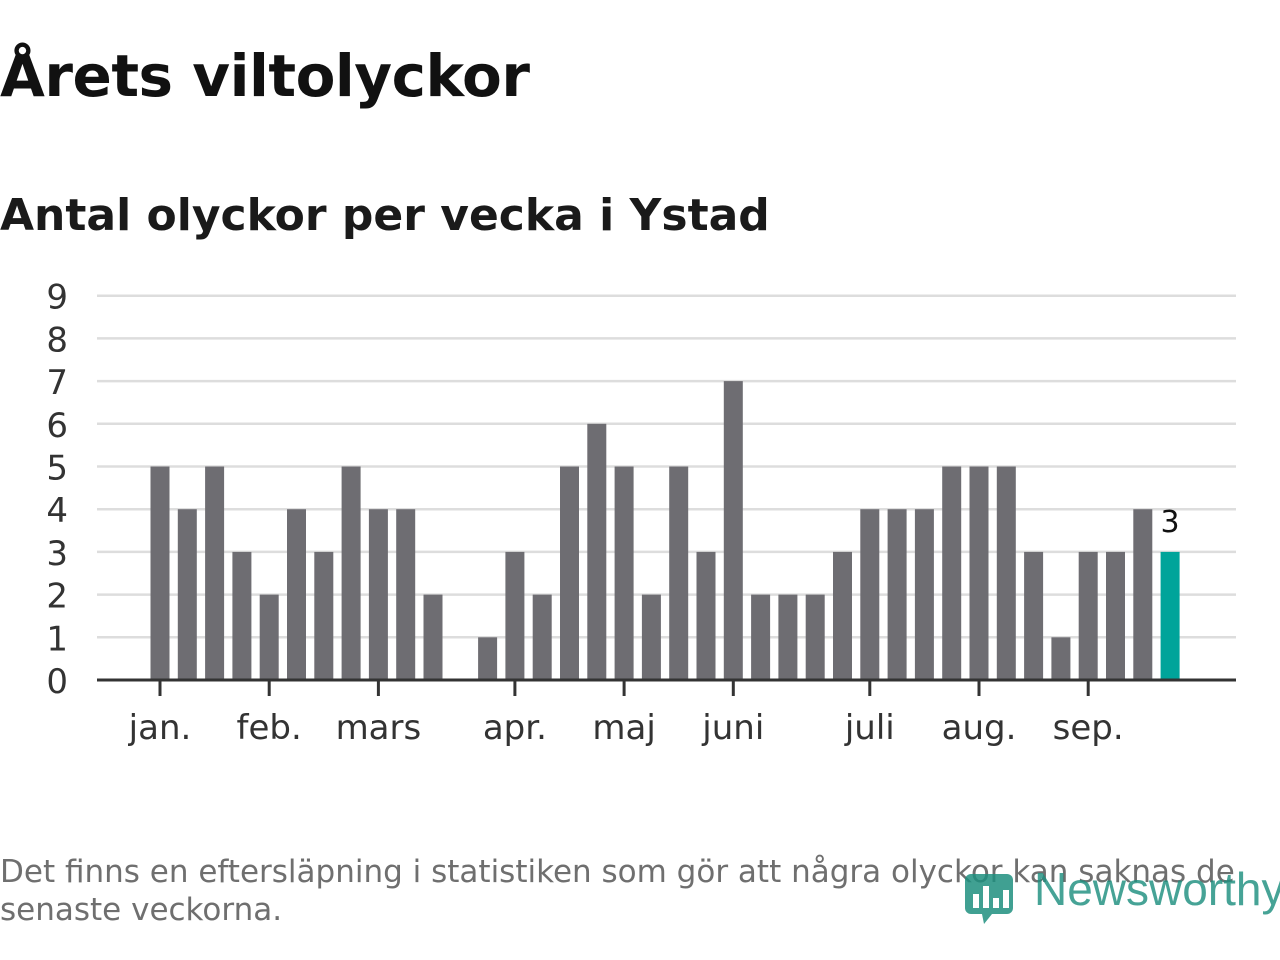 Image resolution: width=1280 pixels, height=960 pixels. I want to click on x-tick-label: mars, so click(379, 728).